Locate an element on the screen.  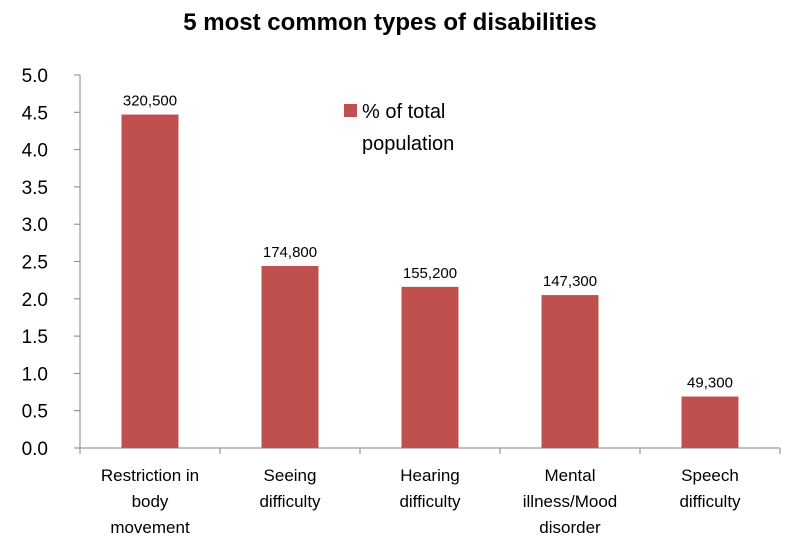
y-tick-label: 5.0 is located at coordinates (35, 76).